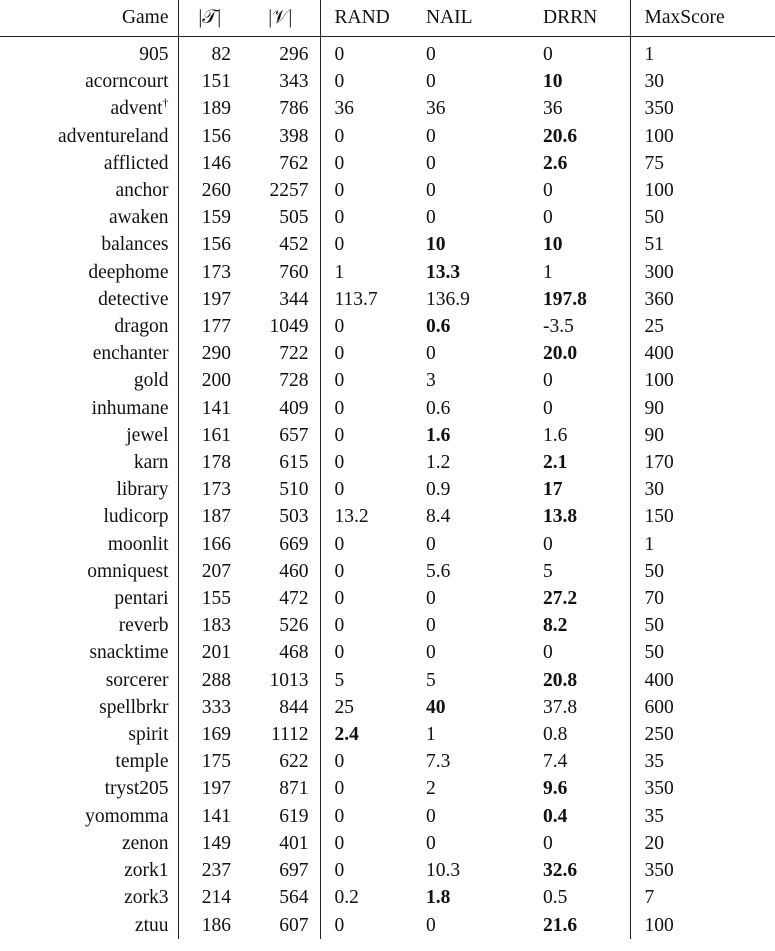 The height and width of the screenshot is (951, 775). I want to click on cell-max-value: 250, so click(659, 735).